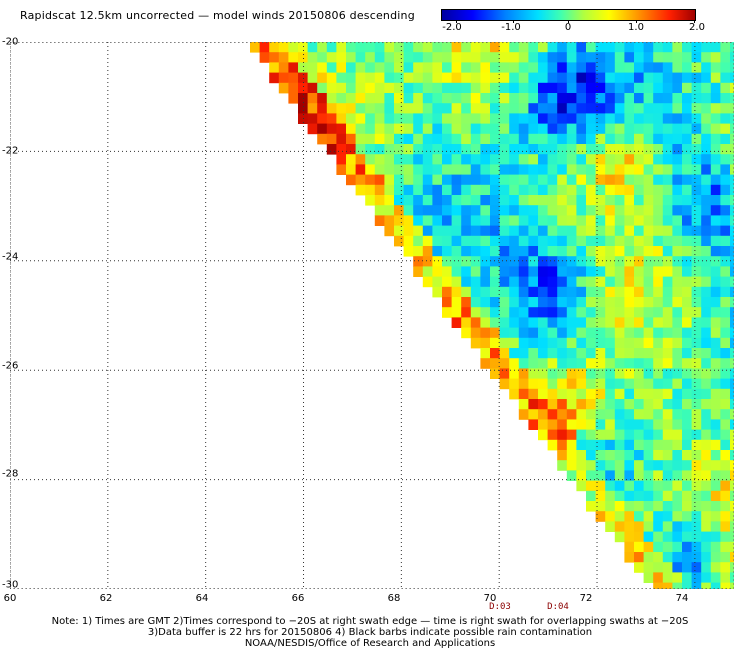  Describe the element at coordinates (452, 27) in the screenshot. I see `colorbar-tick-label: -2.0` at that location.